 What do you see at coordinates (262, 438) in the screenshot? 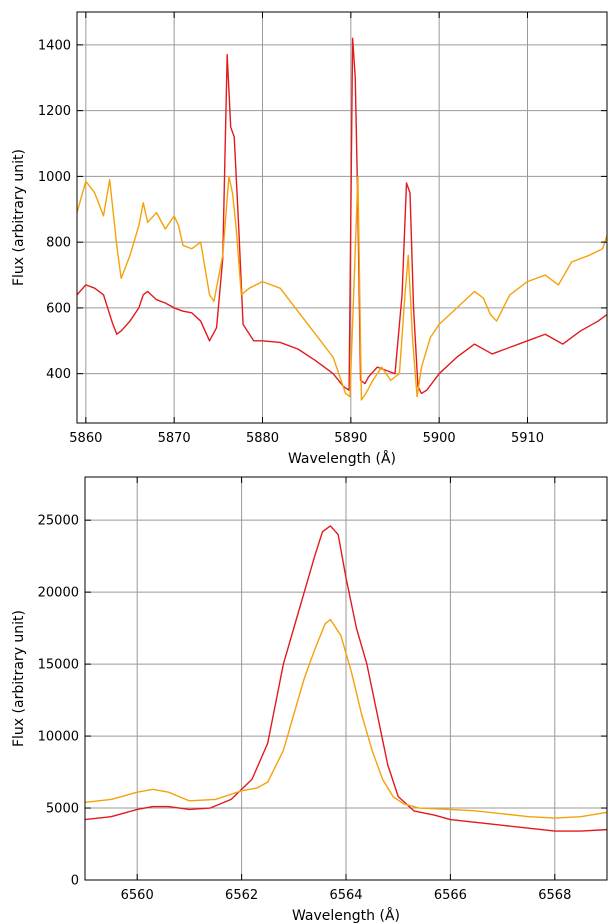
I see `x-tick-label: 5880` at bounding box center [262, 438].